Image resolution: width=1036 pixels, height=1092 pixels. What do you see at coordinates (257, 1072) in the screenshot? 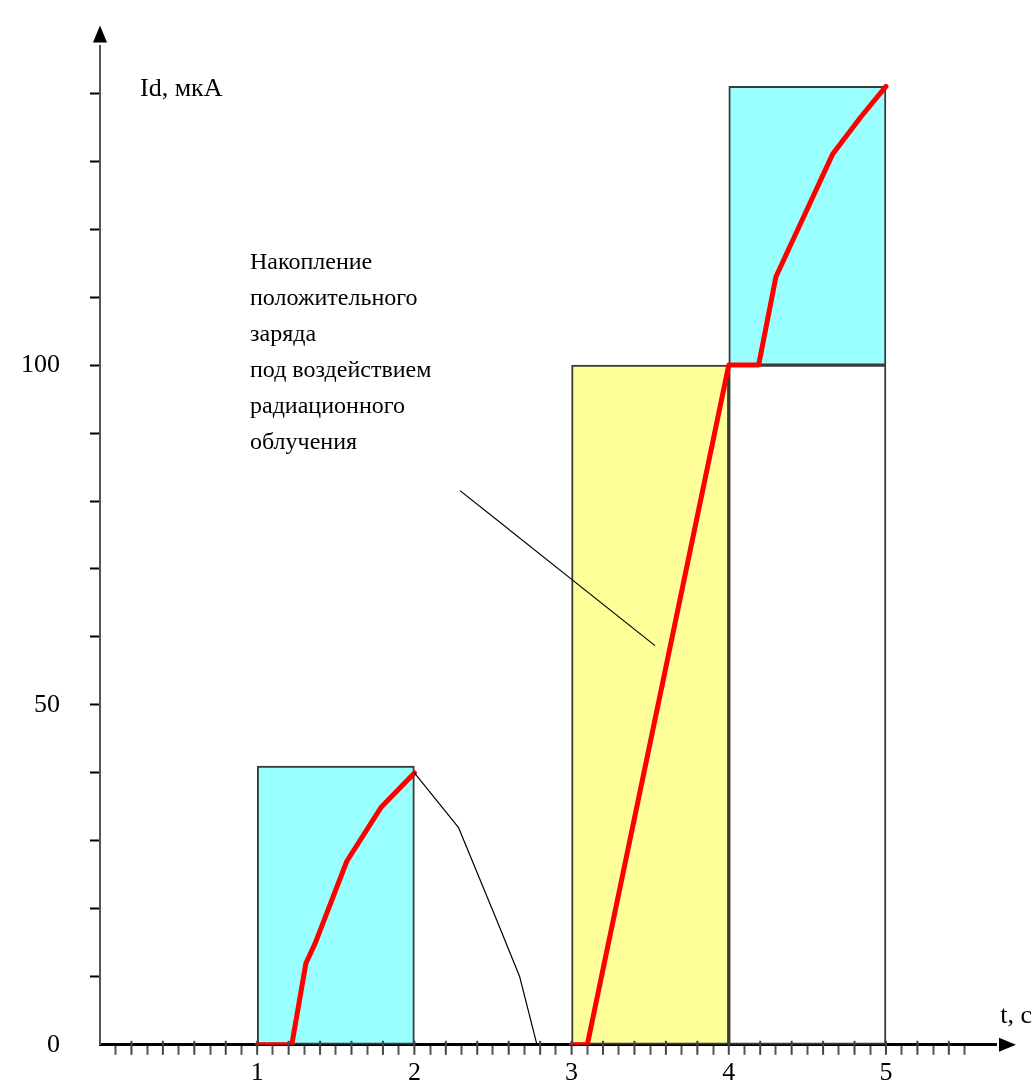
I see `x-tick-label: 1` at bounding box center [257, 1072].